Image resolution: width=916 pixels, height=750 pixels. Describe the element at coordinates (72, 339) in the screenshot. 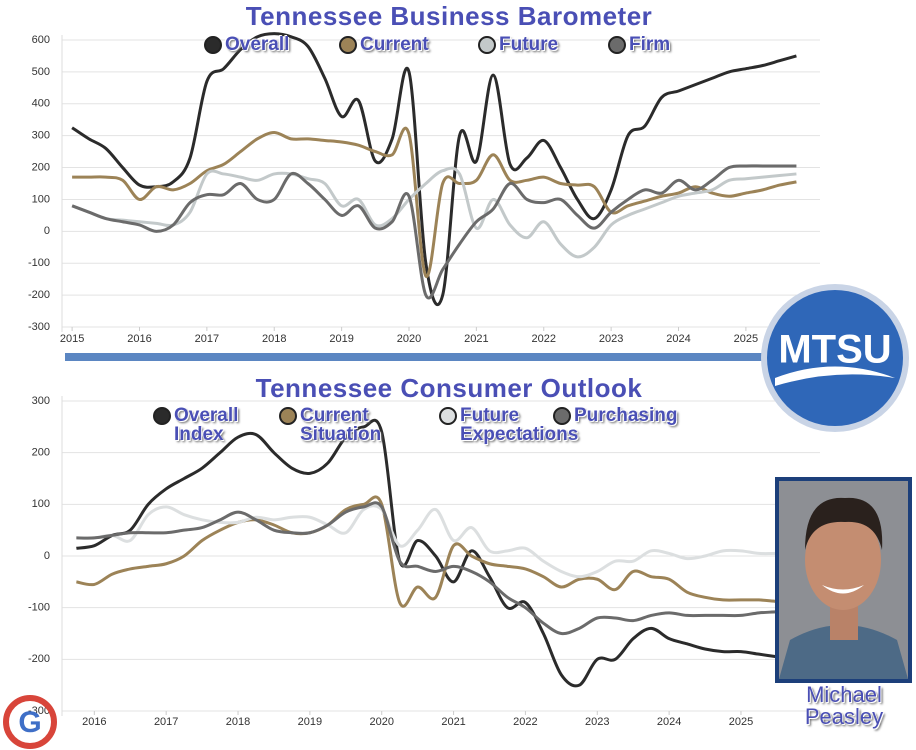

I see `x-tick-label: 2015` at that location.